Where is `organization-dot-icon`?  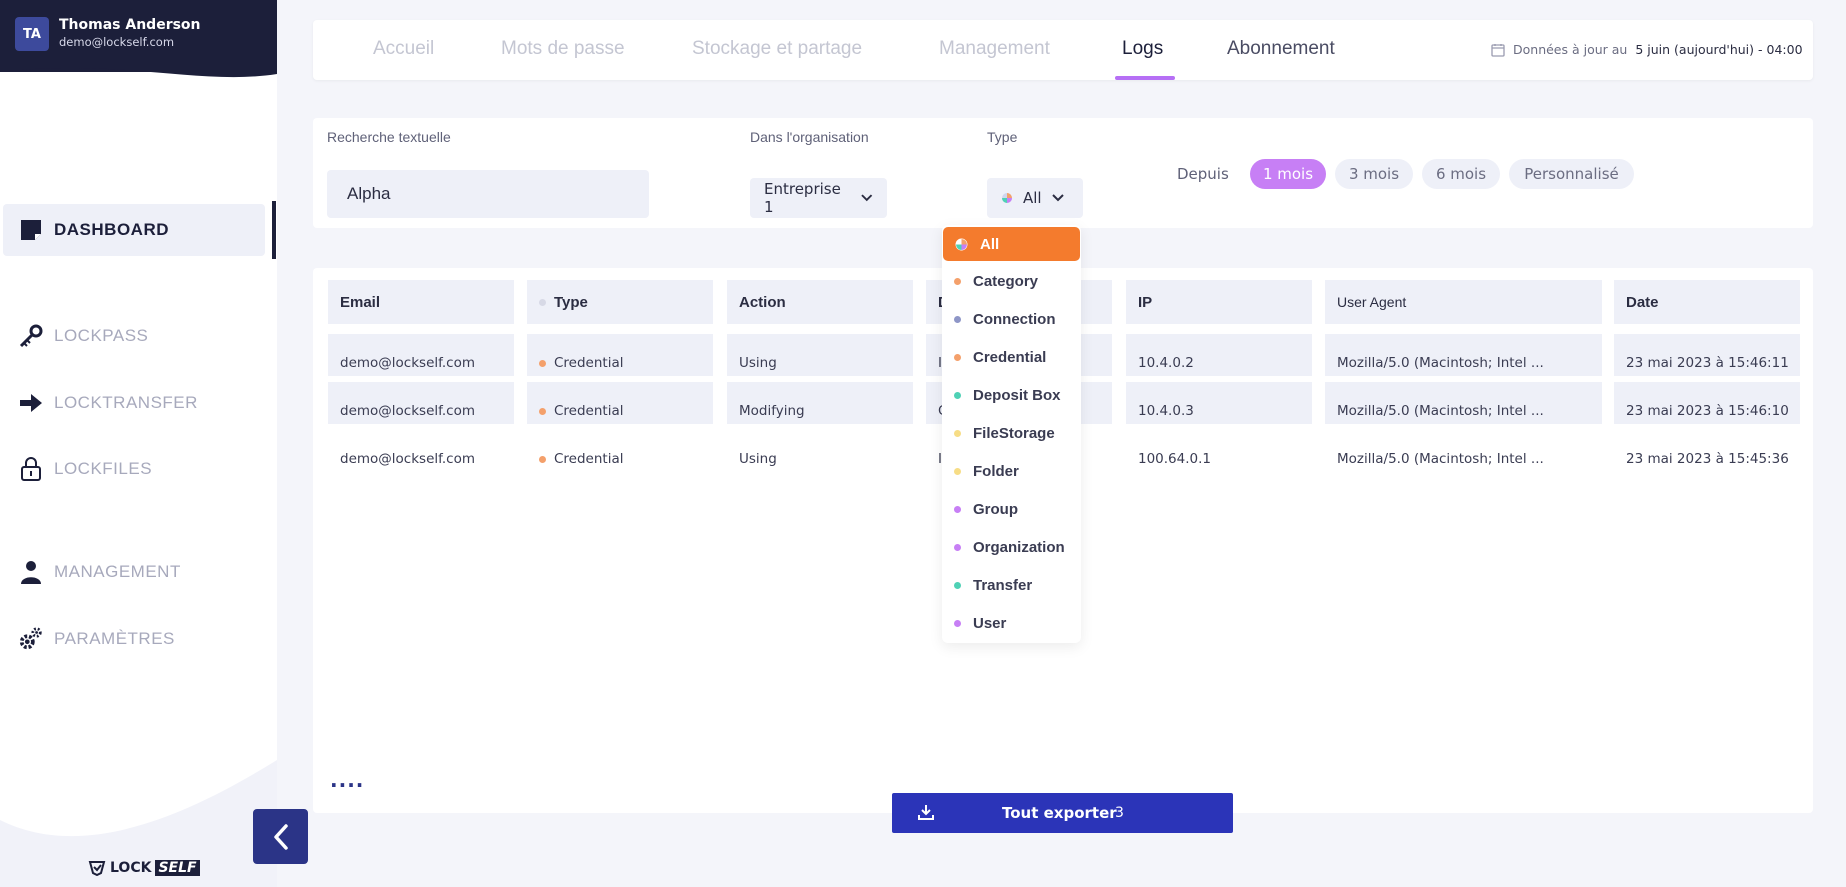
organization-dot-icon is located at coordinates (957, 547).